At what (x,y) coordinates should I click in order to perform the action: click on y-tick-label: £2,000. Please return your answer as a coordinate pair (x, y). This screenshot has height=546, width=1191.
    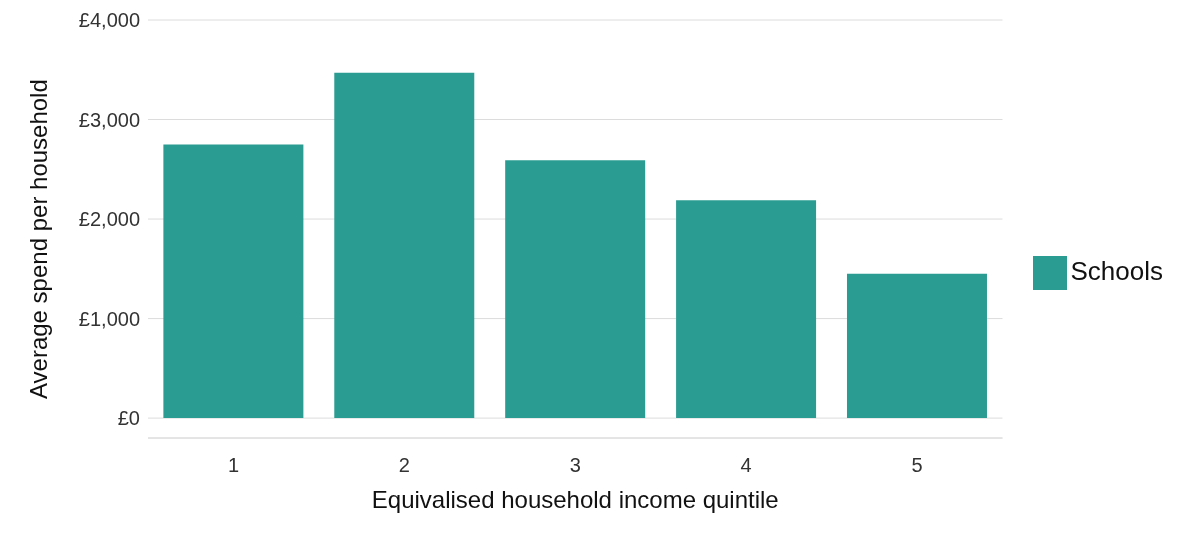
    Looking at the image, I should click on (109, 219).